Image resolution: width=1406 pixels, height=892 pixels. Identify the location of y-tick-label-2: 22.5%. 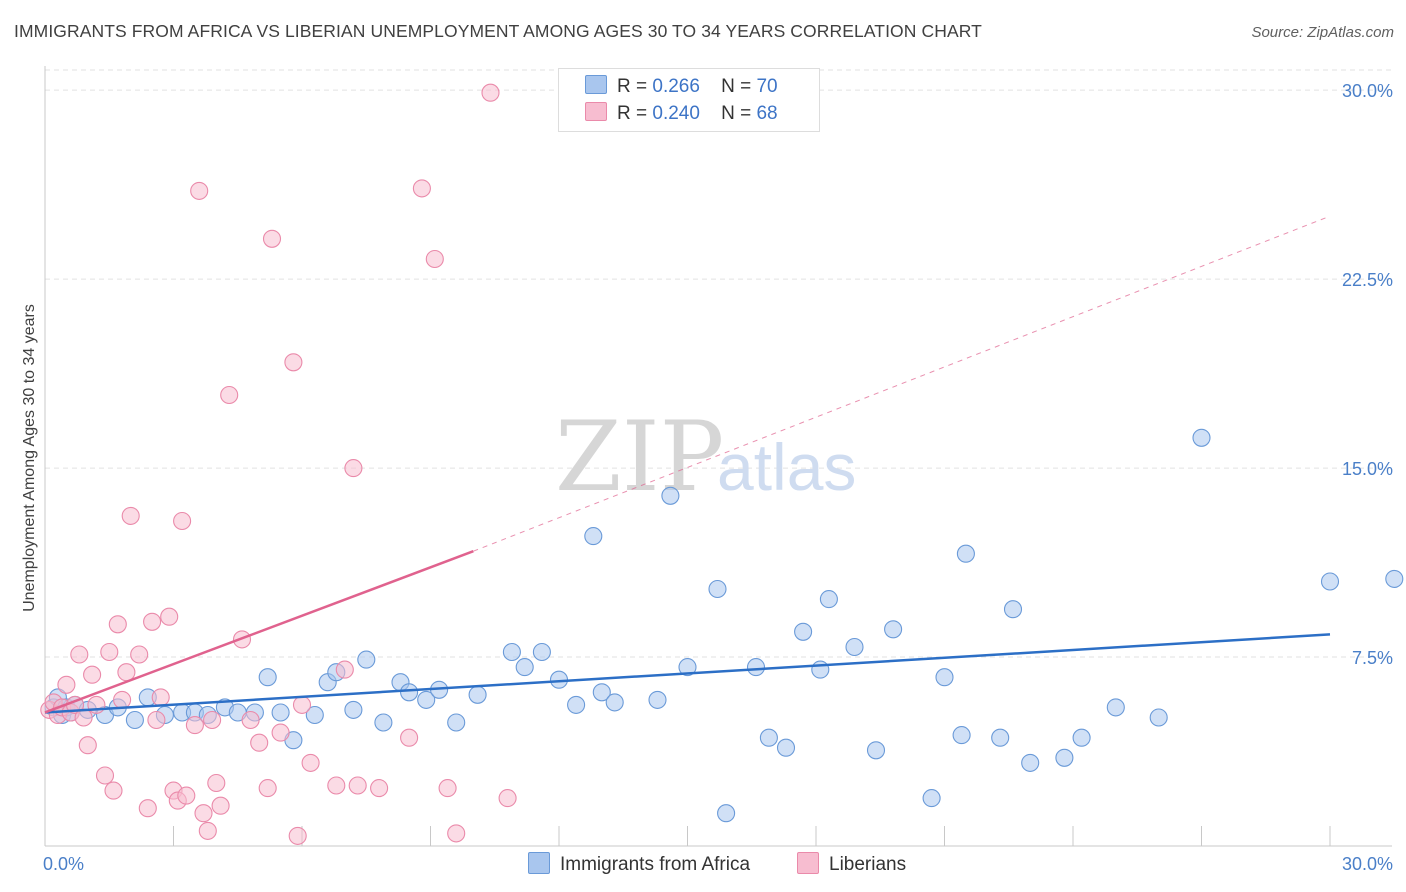
(1367, 280).